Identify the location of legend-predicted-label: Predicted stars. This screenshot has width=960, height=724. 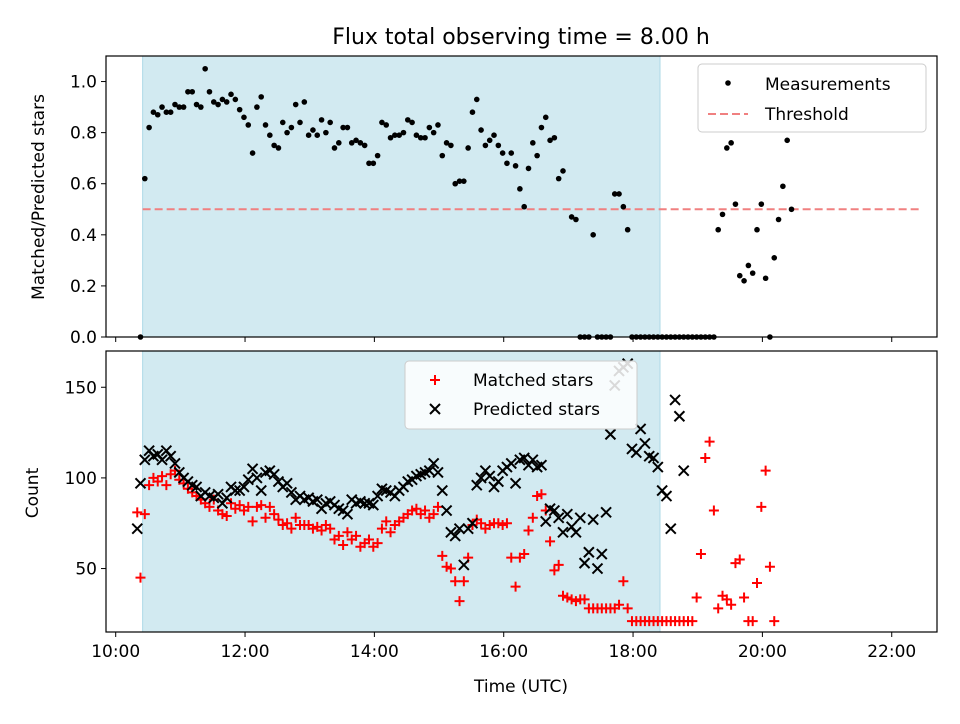
(536, 410).